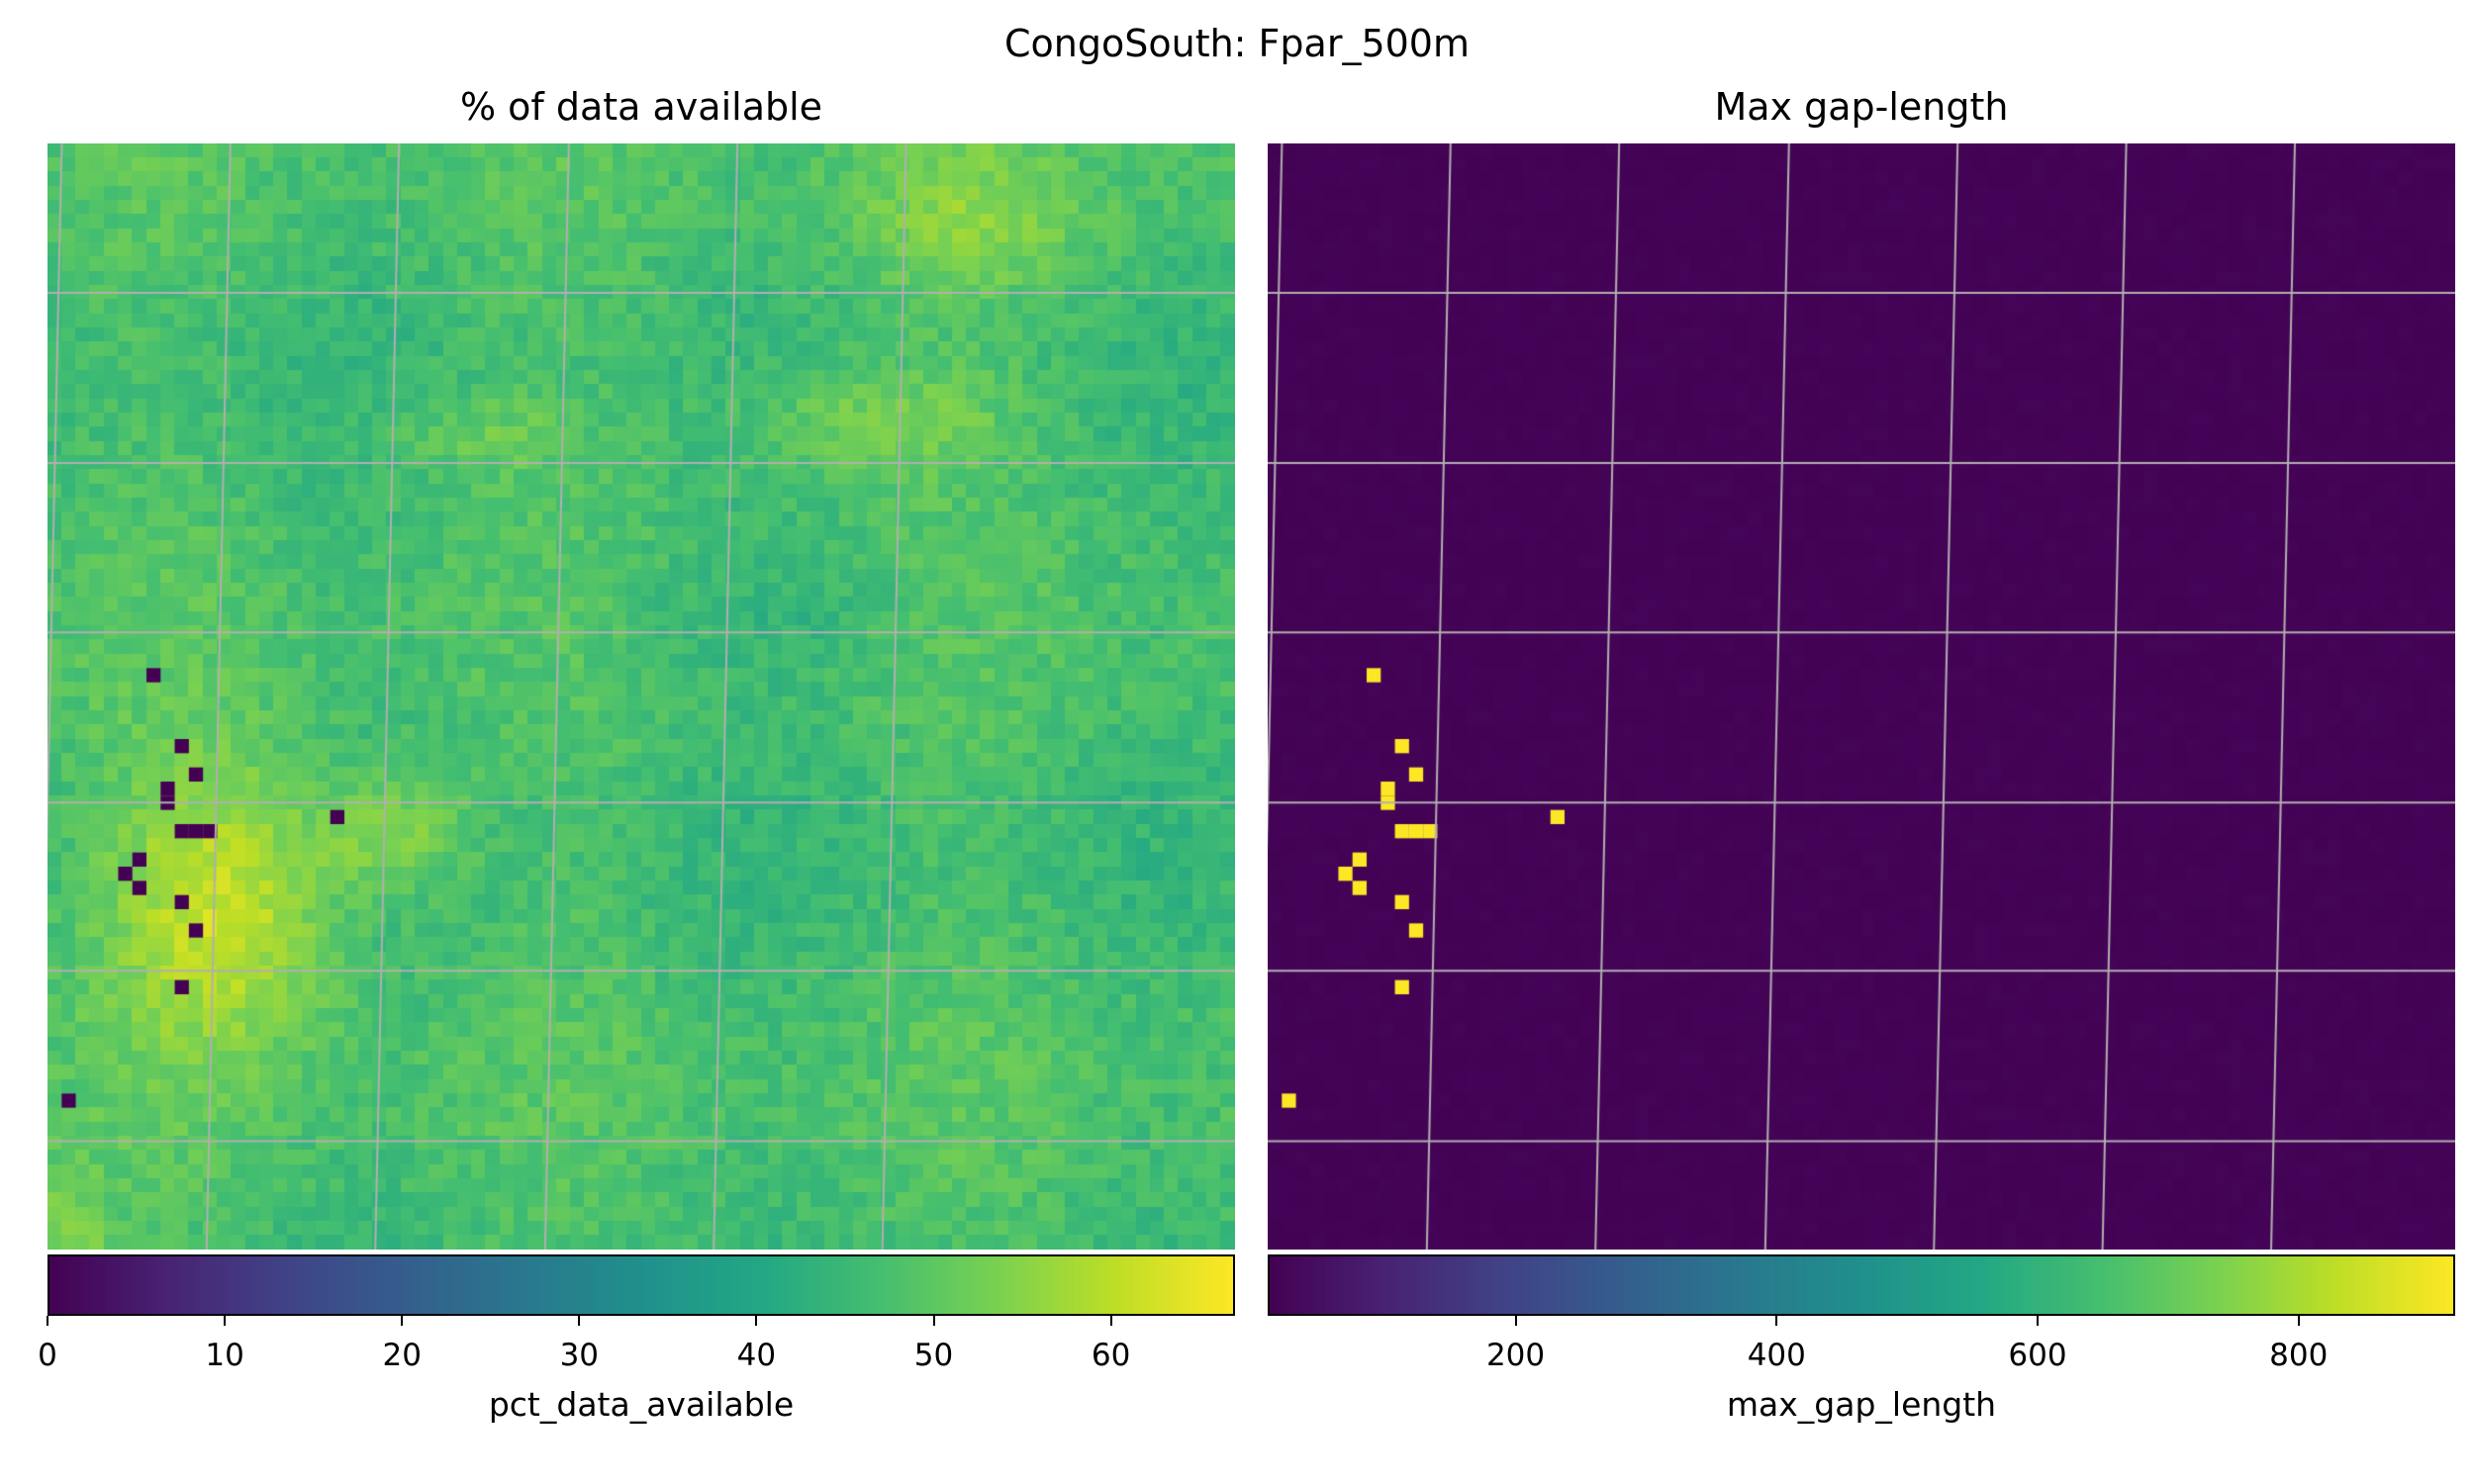 This screenshot has height=1484, width=2474. I want to click on left-colorbar-label: pct_data_available, so click(642, 1404).